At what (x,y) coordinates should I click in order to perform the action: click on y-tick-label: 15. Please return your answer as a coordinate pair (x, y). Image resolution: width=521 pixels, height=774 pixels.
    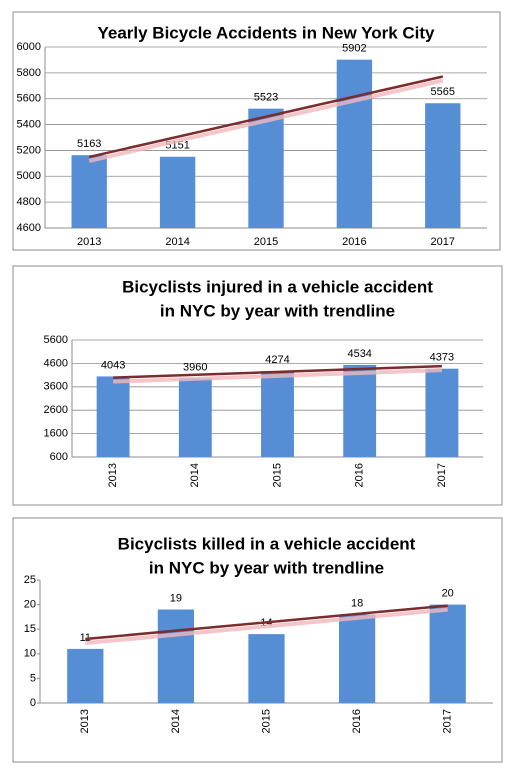
    Looking at the image, I should click on (30, 629).